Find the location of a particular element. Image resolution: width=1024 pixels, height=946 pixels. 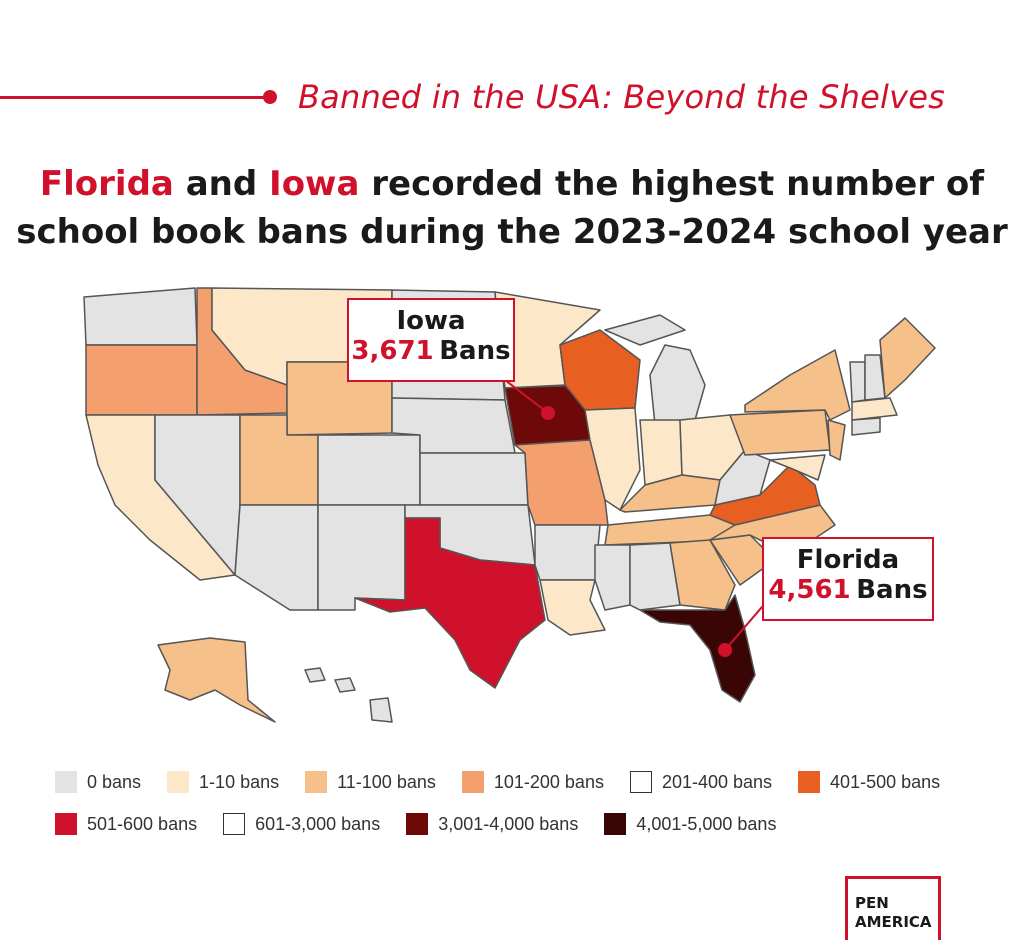

state-louisiana is located at coordinates (572, 607).